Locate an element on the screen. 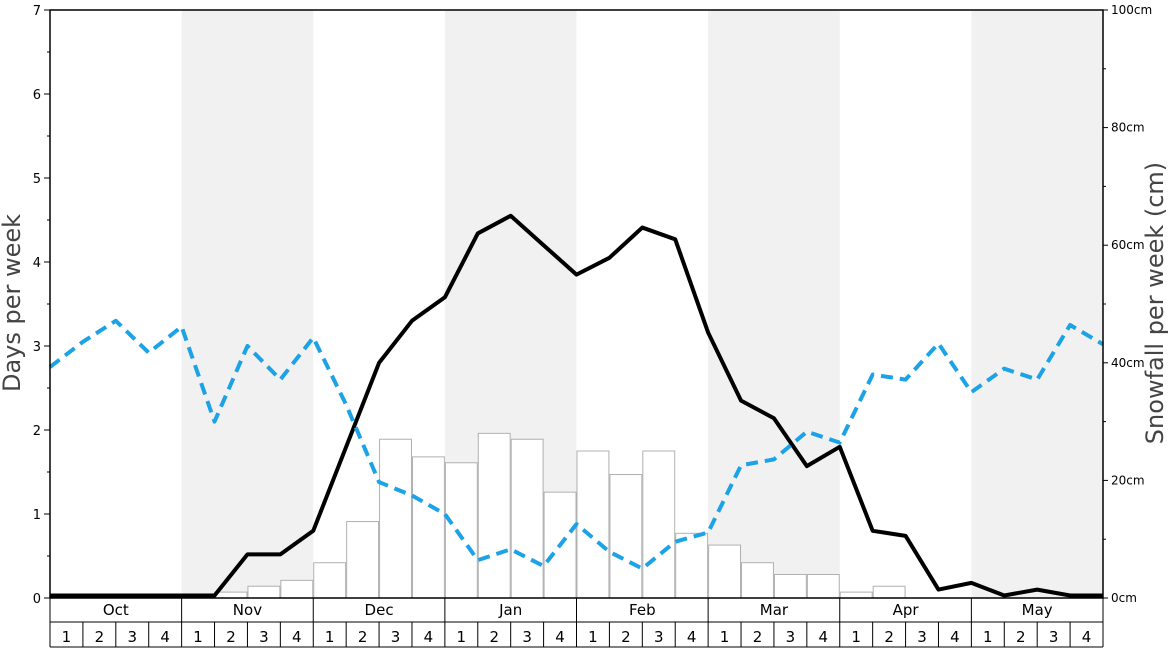  left-tick-label: 7 is located at coordinates (37, 11).